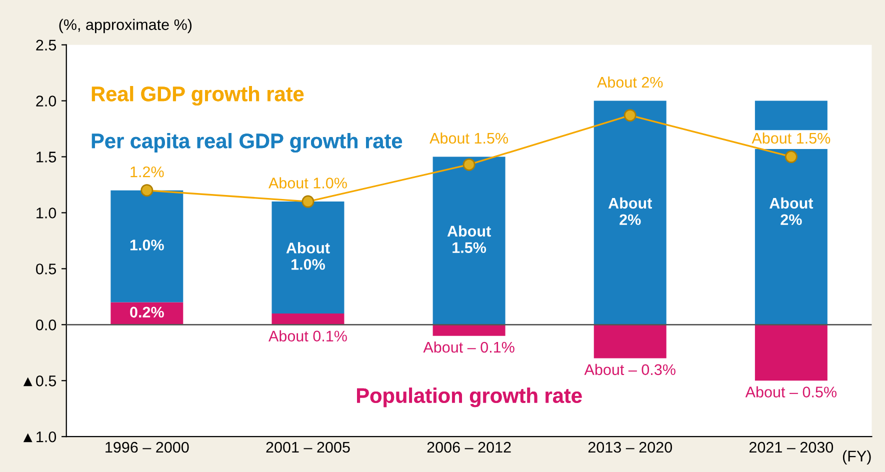 The height and width of the screenshot is (472, 885). I want to click on series-label: Per capita real GDP growth rate, so click(247, 143).